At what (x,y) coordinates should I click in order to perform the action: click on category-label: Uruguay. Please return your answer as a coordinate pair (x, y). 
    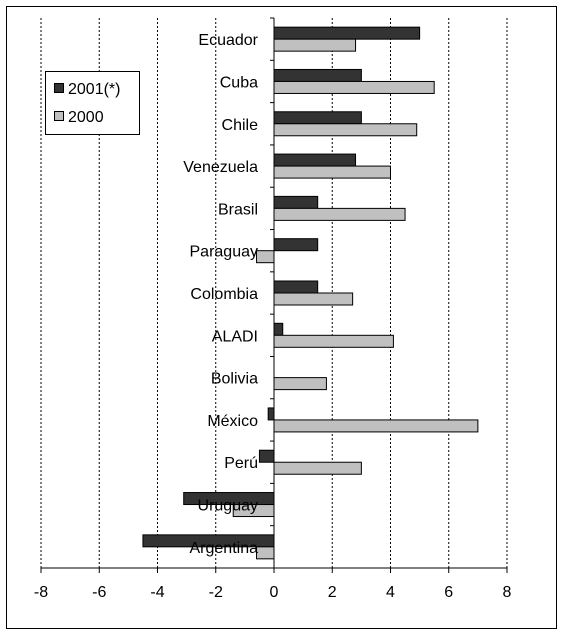
    Looking at the image, I should click on (228, 506).